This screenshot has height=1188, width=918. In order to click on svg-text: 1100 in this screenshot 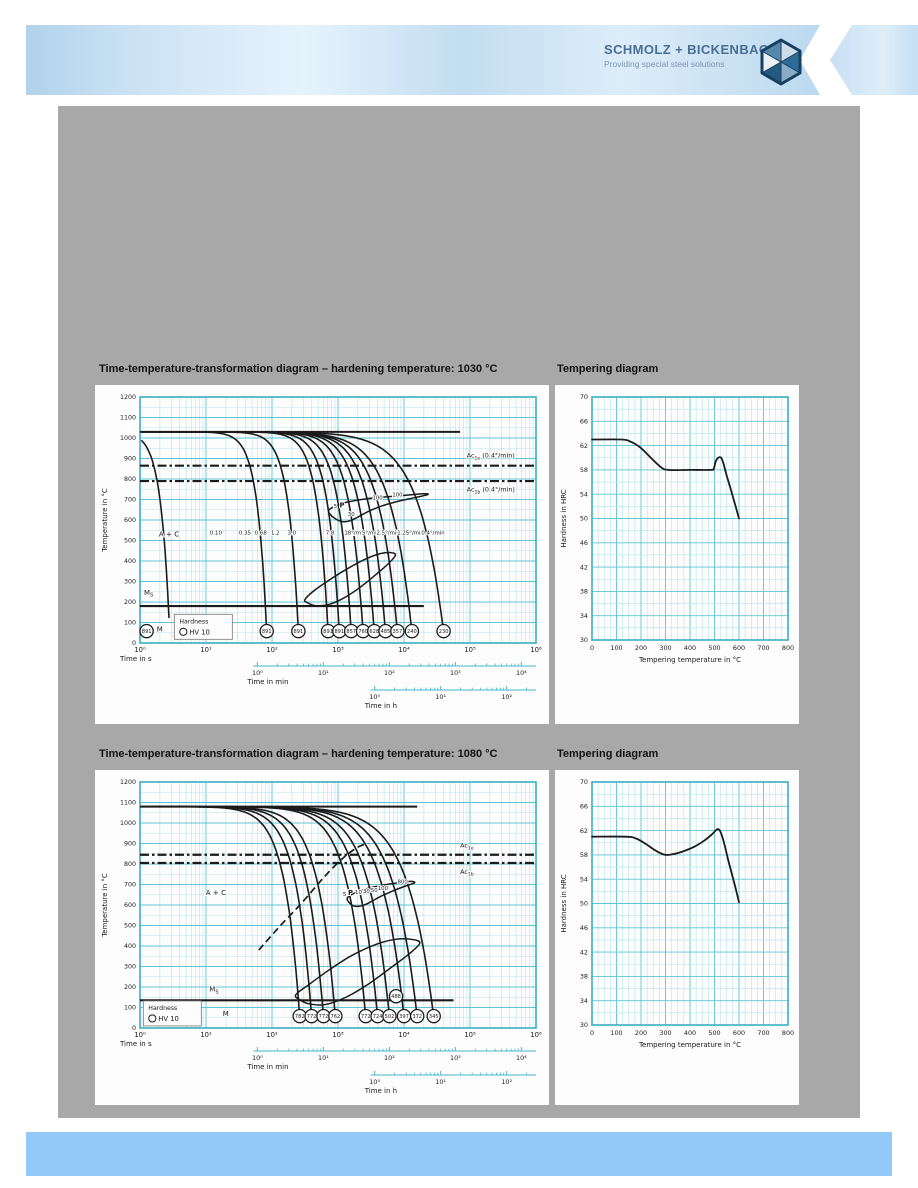, I will do `click(128, 418)`.